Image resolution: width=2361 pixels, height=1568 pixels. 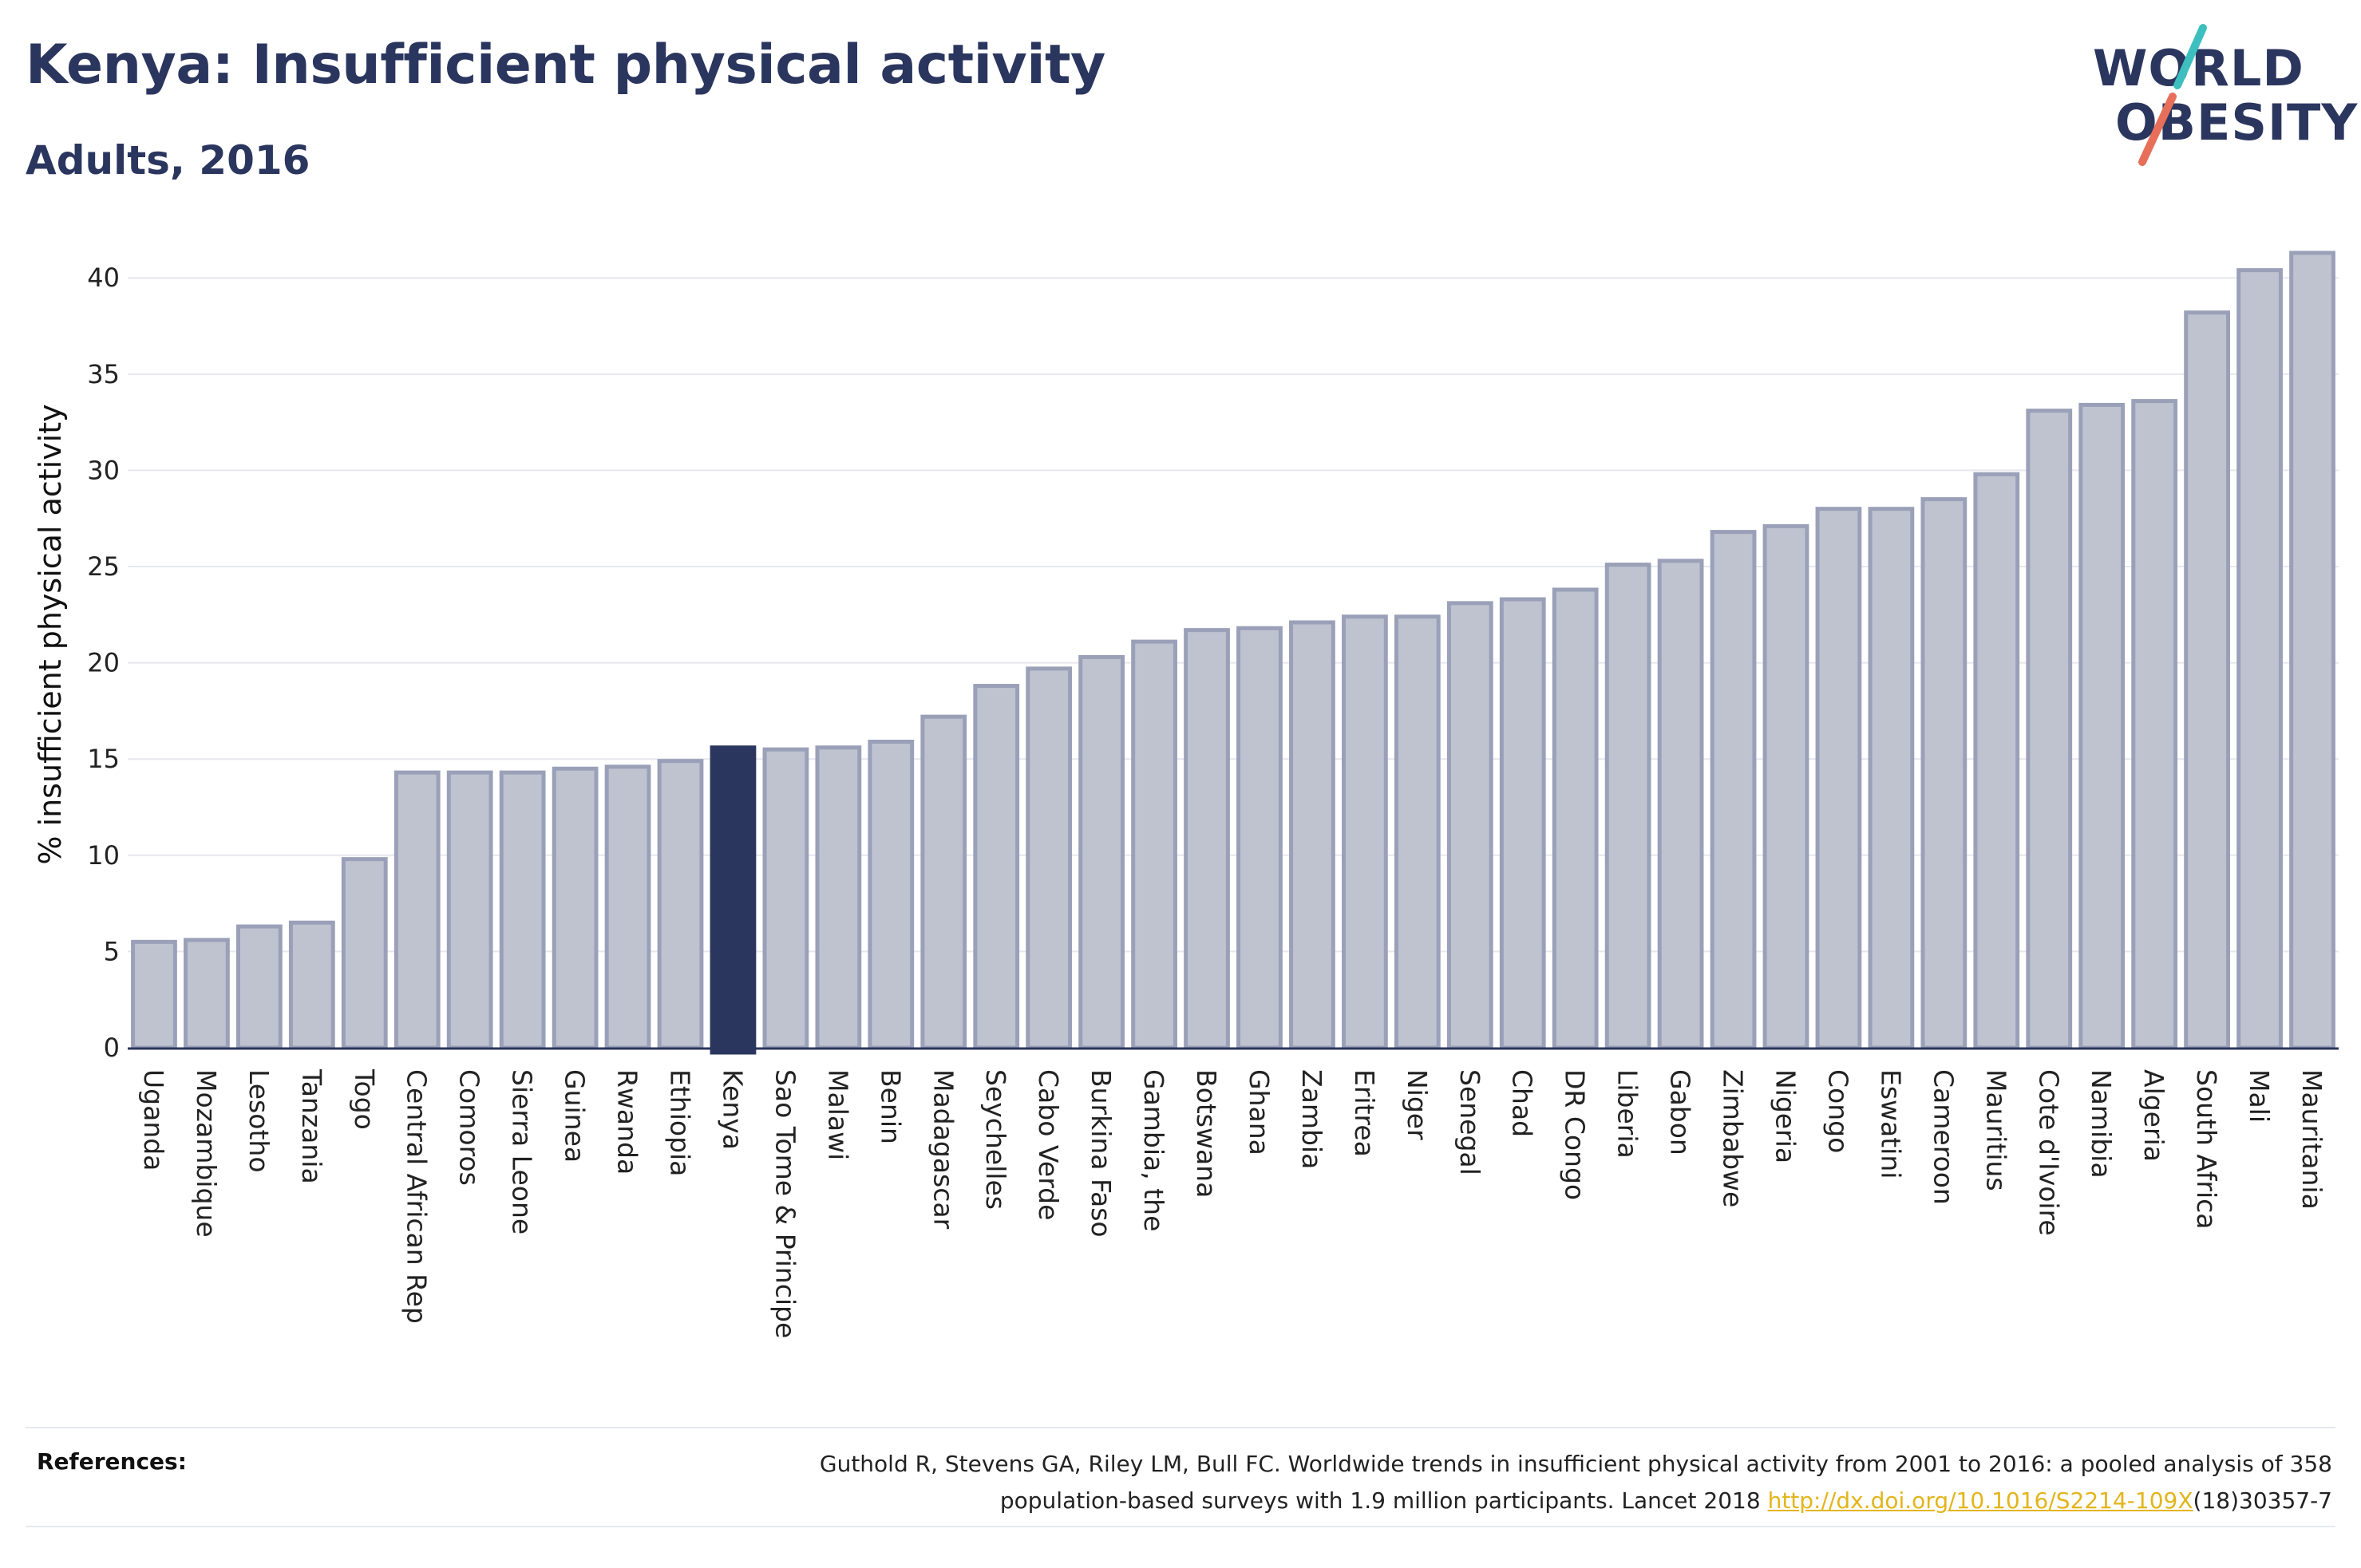 What do you see at coordinates (103, 566) in the screenshot?
I see `y-tick-label: 25` at bounding box center [103, 566].